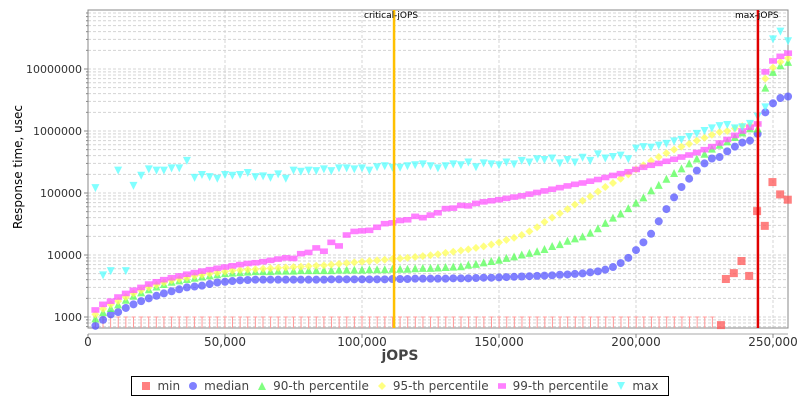  I want to click on svg-text: 50,000, so click(225, 342).